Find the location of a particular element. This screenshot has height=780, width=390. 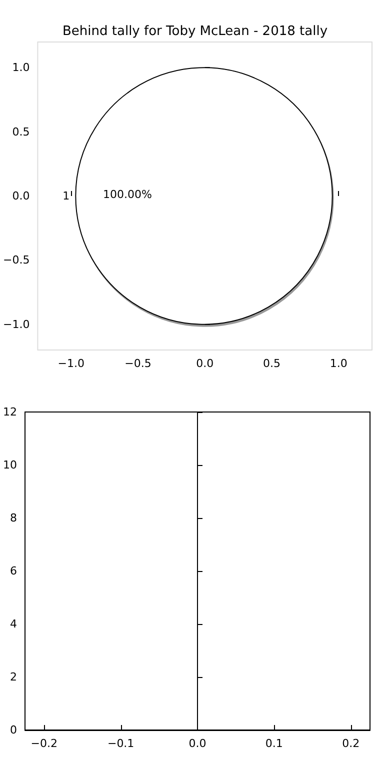

y-tick-label: 0.5 is located at coordinates (21, 131).